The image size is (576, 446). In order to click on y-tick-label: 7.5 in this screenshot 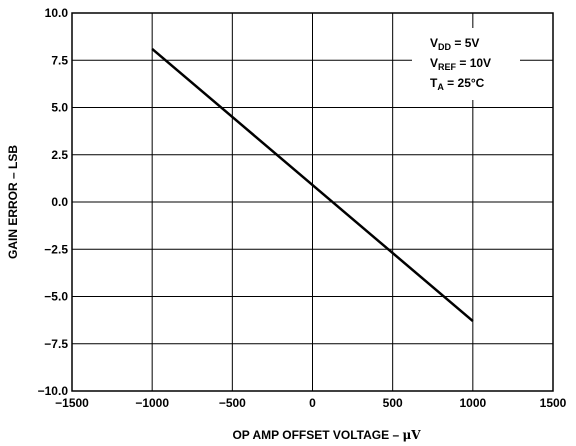, I will do `click(59, 60)`.